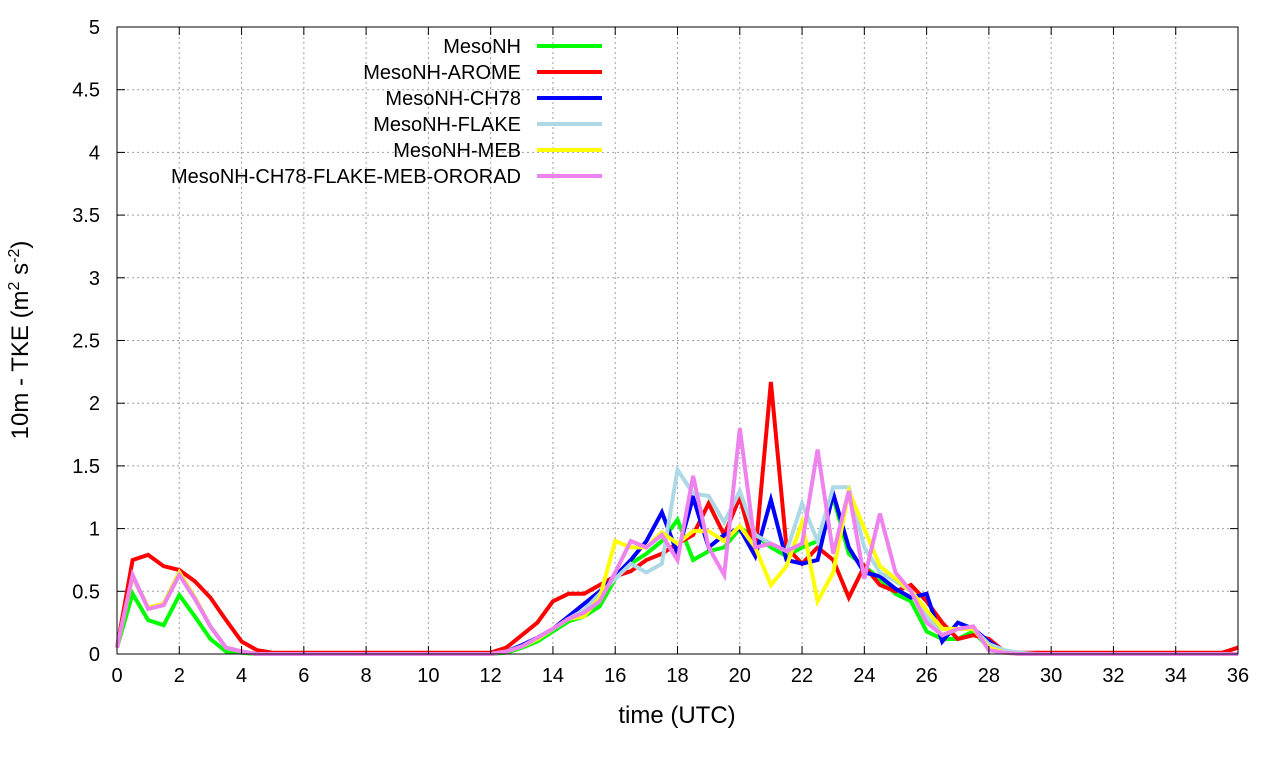 Image resolution: width=1280 pixels, height=765 pixels. Describe the element at coordinates (179, 676) in the screenshot. I see `x-tick-label: 2` at that location.